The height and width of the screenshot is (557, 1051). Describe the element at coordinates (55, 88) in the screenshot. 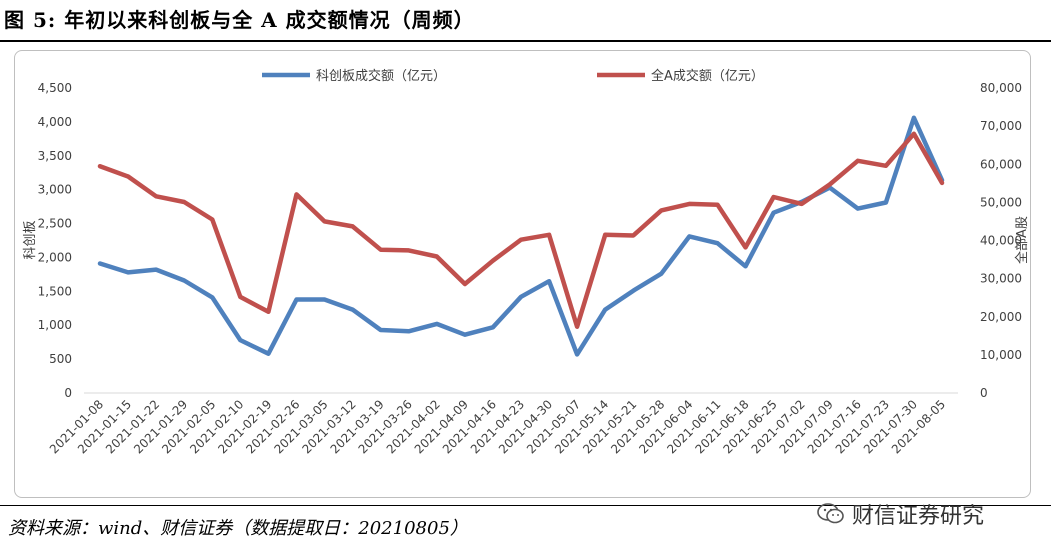

I see `y-tick-label: 4,500` at that location.